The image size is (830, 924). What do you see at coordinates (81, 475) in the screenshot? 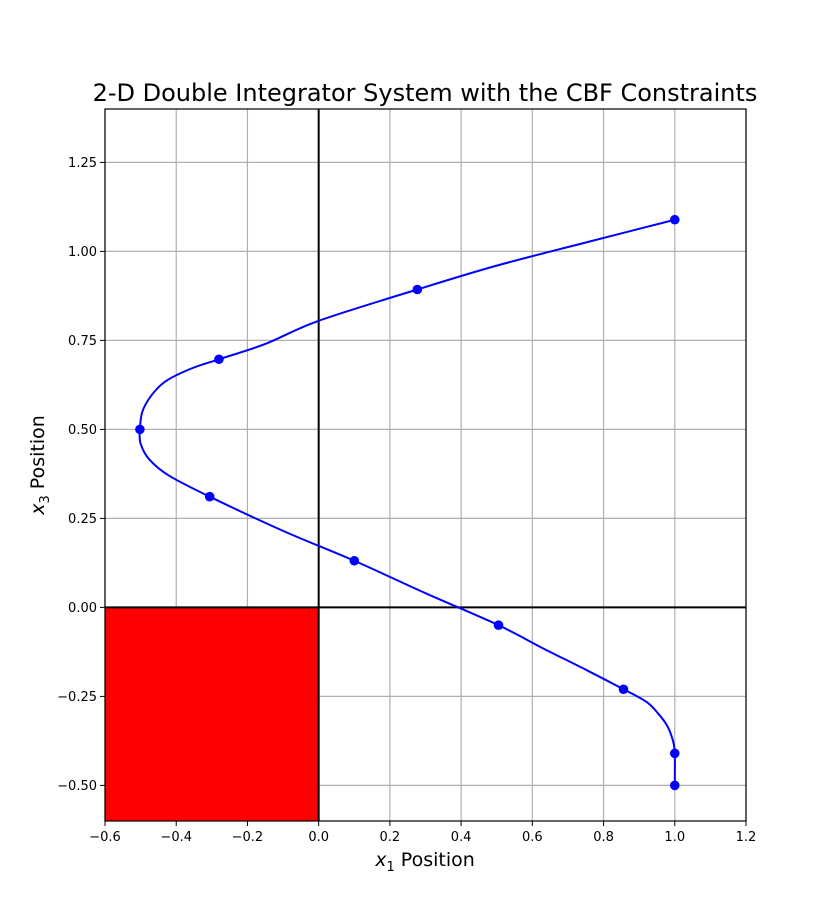
I see `y-axis-ticks: −0.50 −0.25 0.00 0.25 0.50 0.75 1.00 1.25` at bounding box center [81, 475].